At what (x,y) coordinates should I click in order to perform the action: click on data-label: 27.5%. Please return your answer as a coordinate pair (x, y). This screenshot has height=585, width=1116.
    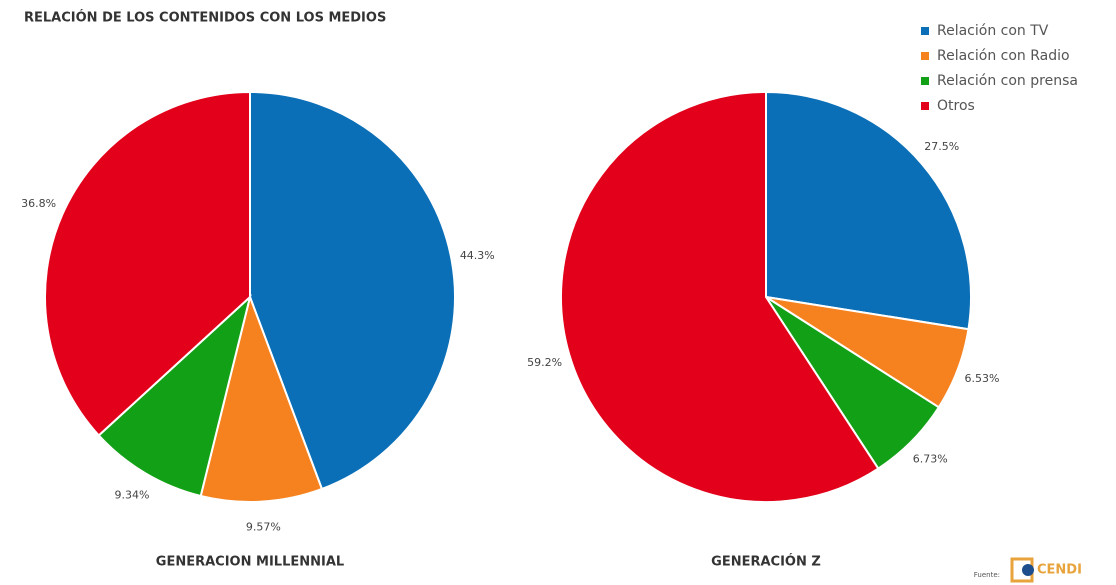
    Looking at the image, I should click on (941, 146).